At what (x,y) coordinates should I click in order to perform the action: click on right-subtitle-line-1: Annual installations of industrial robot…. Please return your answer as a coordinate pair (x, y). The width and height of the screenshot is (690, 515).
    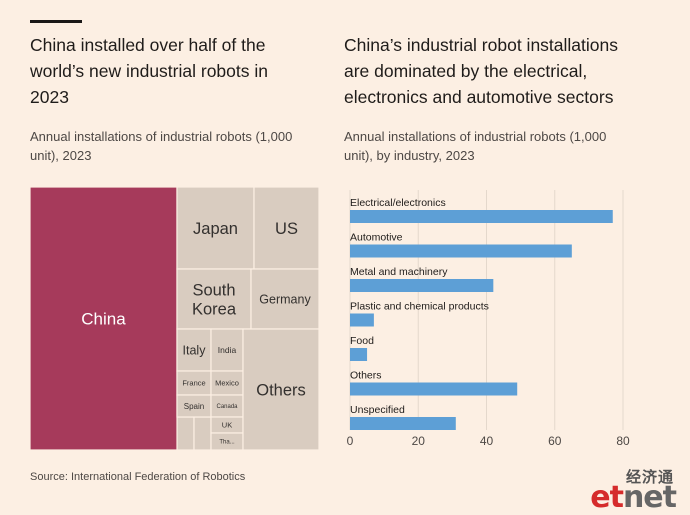
    Looking at the image, I should click on (475, 136).